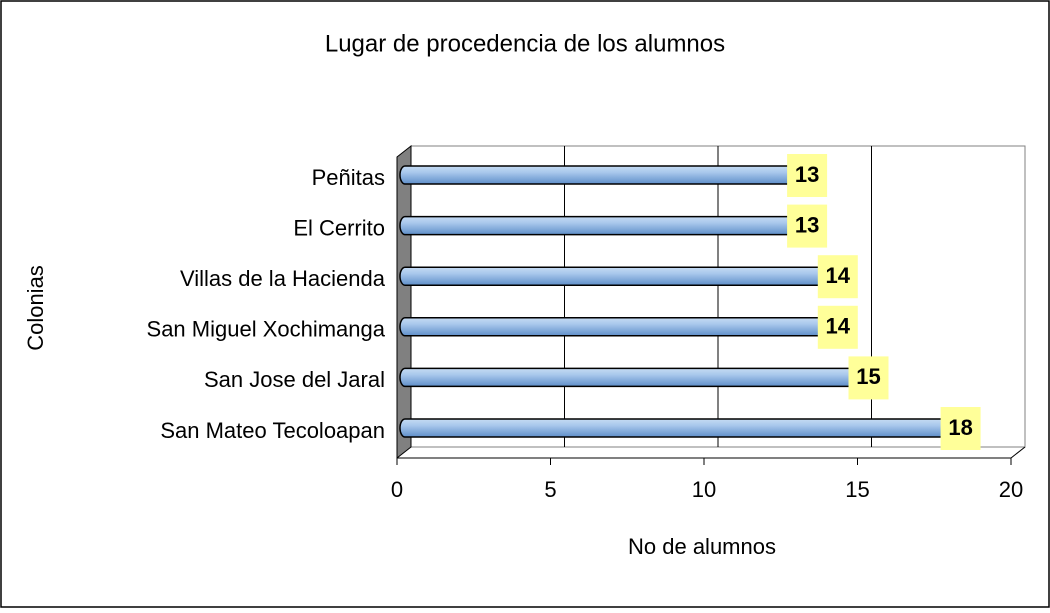 The height and width of the screenshot is (613, 1050). Describe the element at coordinates (704, 489) in the screenshot. I see `x-tick-label: 10` at that location.